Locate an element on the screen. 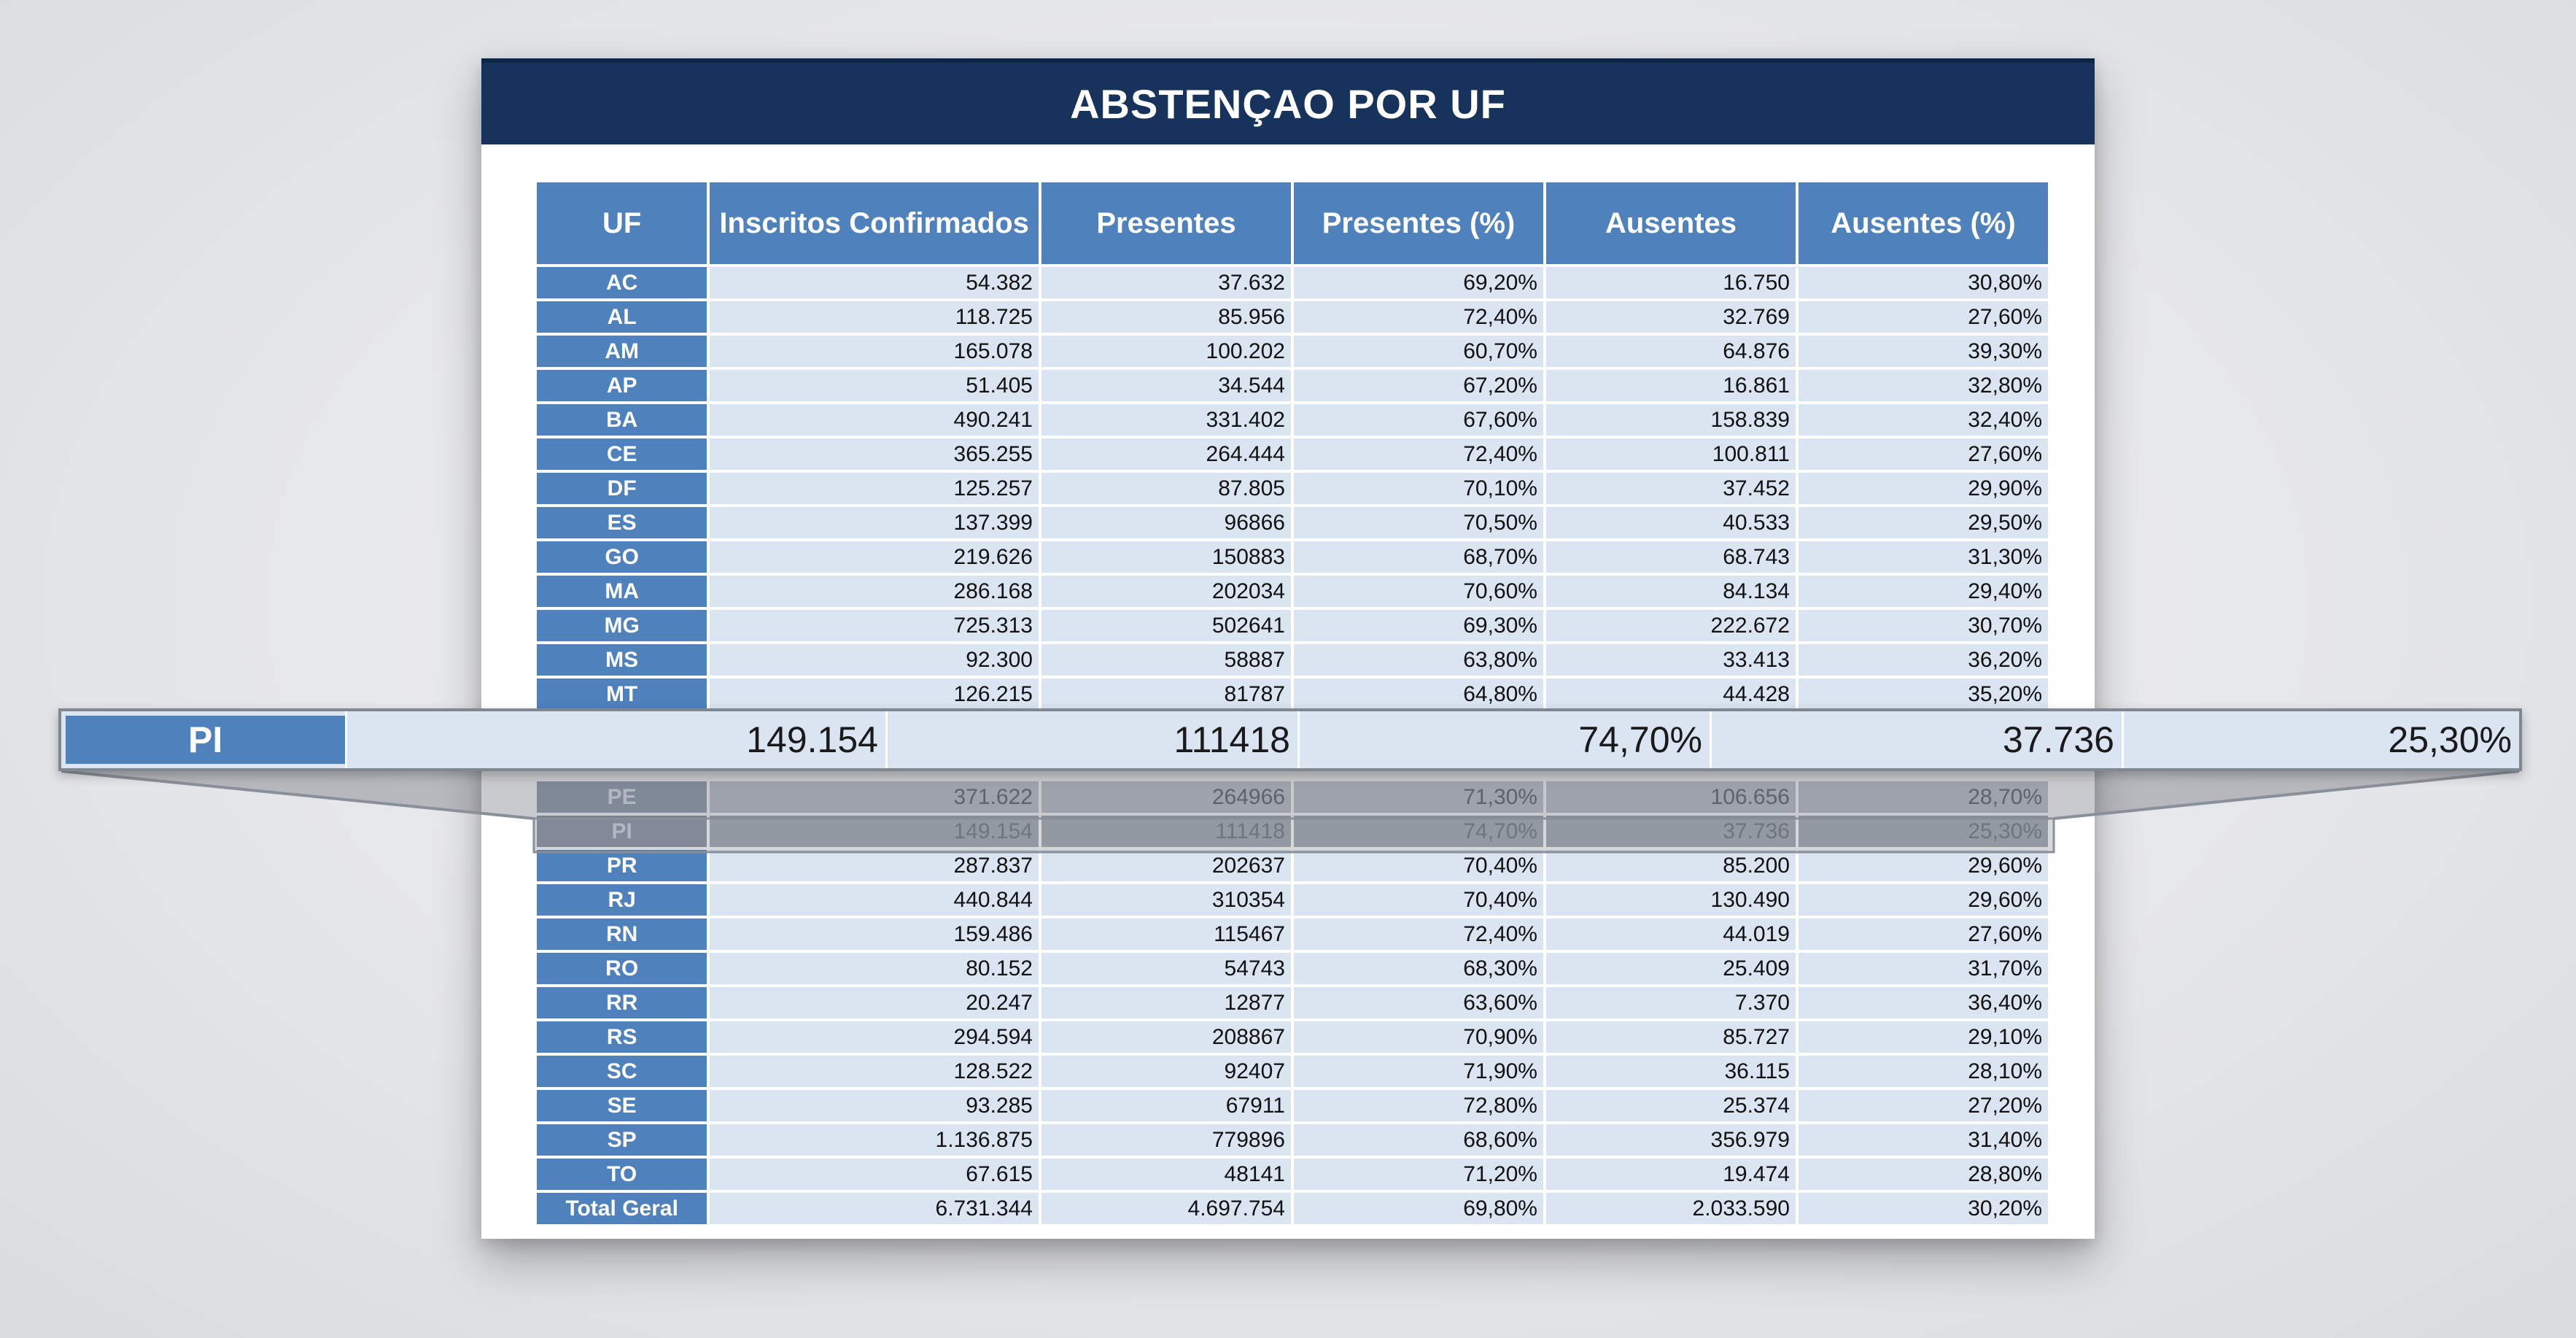  cell-inscritos: 6.731.344 is located at coordinates (875, 1209).